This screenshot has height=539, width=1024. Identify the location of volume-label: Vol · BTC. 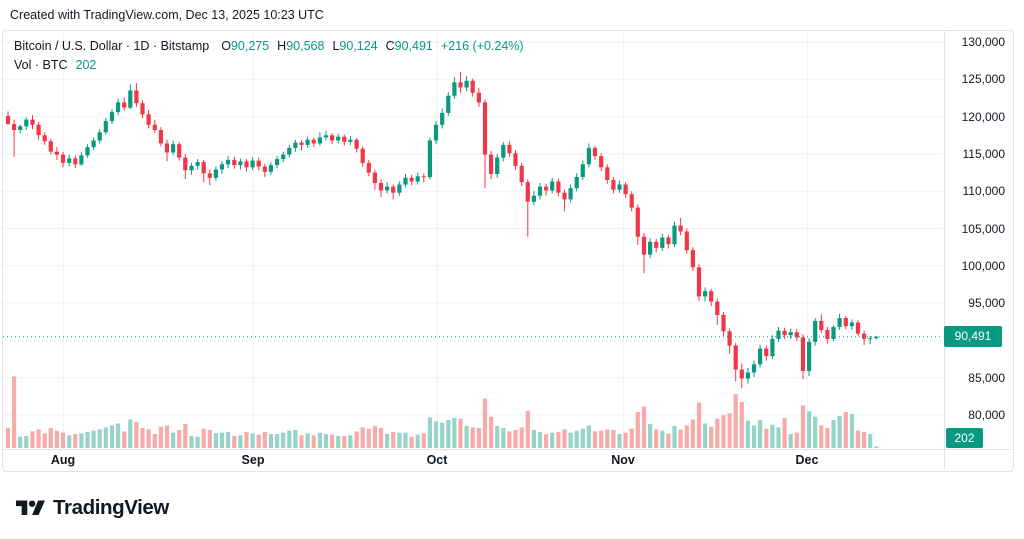
(41, 65).